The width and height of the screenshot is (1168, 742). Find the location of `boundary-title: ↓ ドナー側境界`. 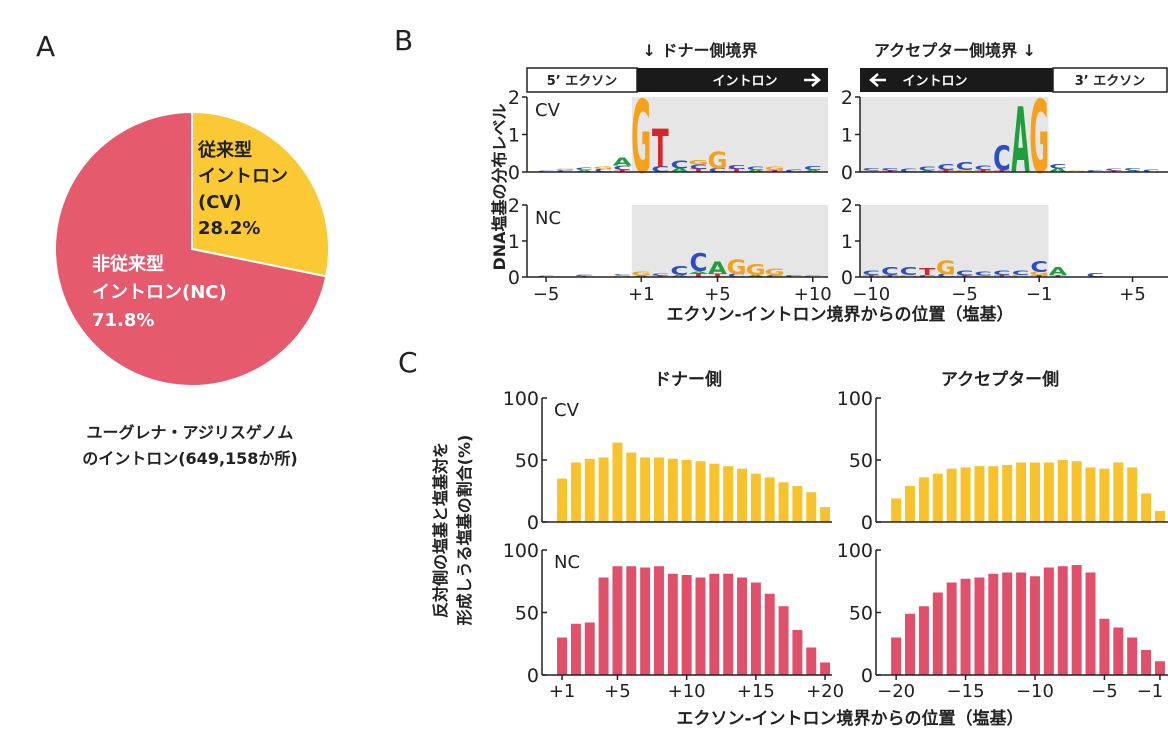

boundary-title: ↓ ドナー側境界 is located at coordinates (700, 50).